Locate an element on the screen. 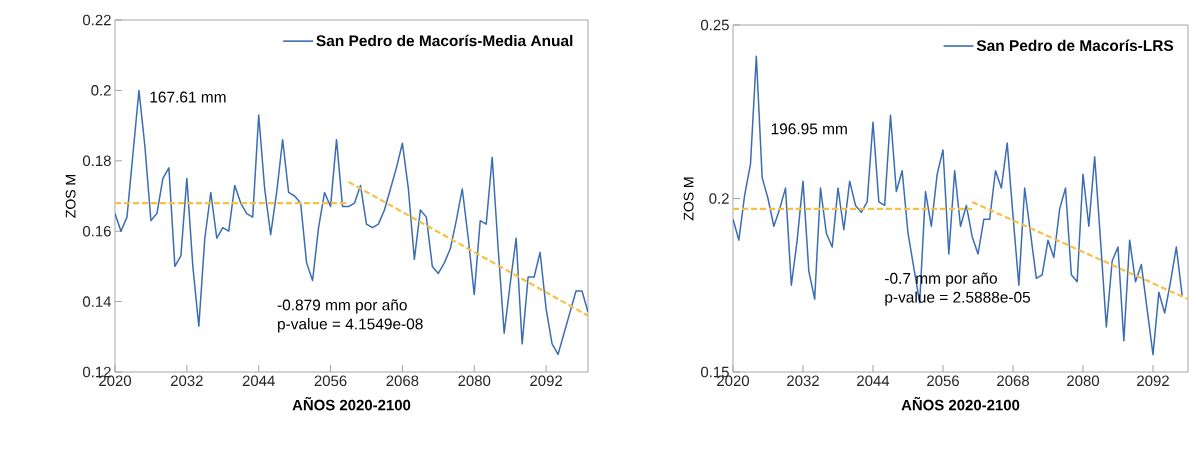 This screenshot has width=1196, height=452. y-tick-label: 0.25 is located at coordinates (714, 25).